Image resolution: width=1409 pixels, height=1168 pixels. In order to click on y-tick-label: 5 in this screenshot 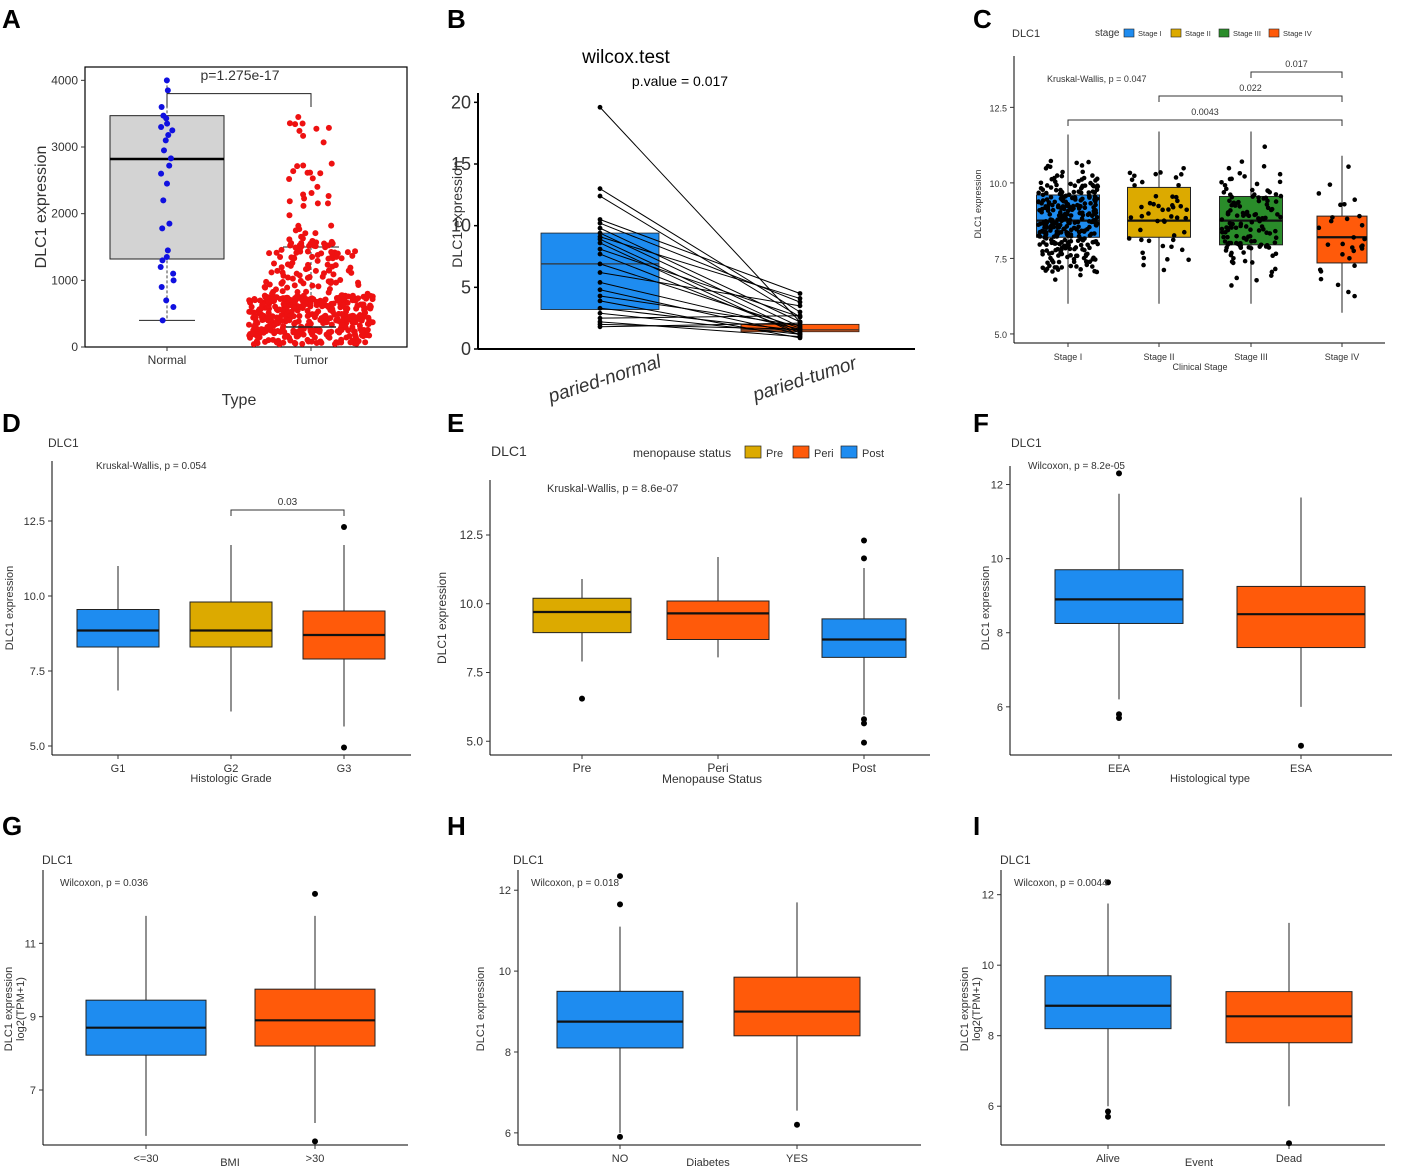, I will do `click(466, 287)`.